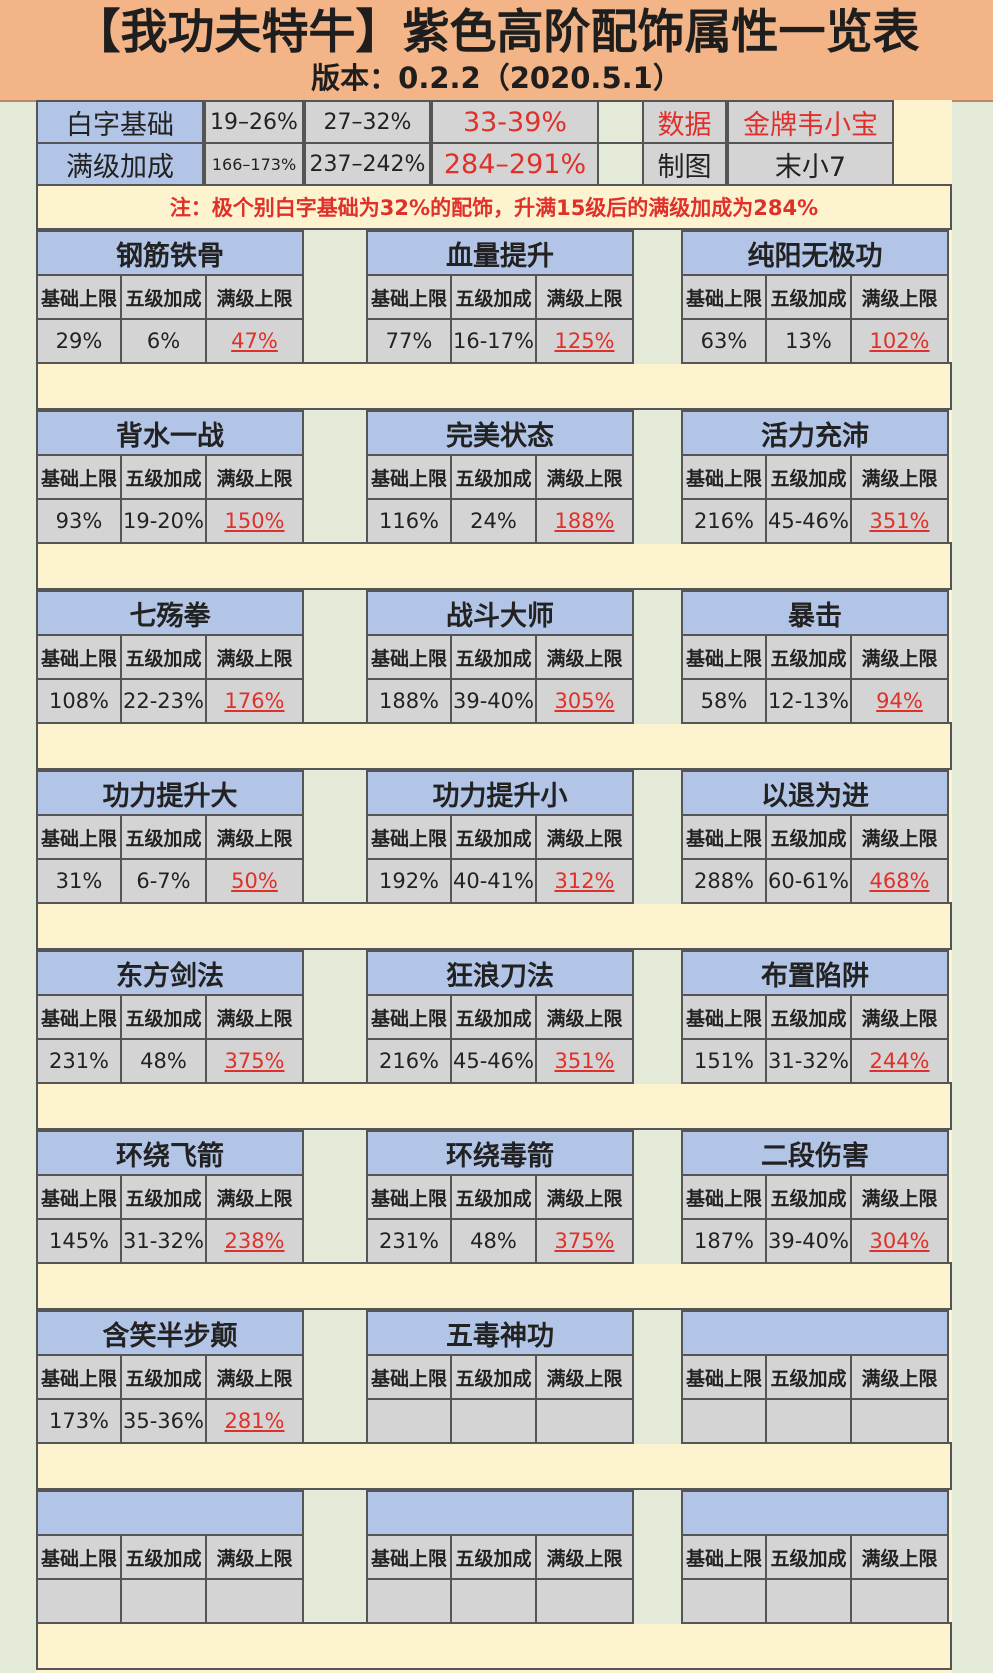 The height and width of the screenshot is (1673, 993). I want to click on card-title: 七殇拳, so click(170, 613).